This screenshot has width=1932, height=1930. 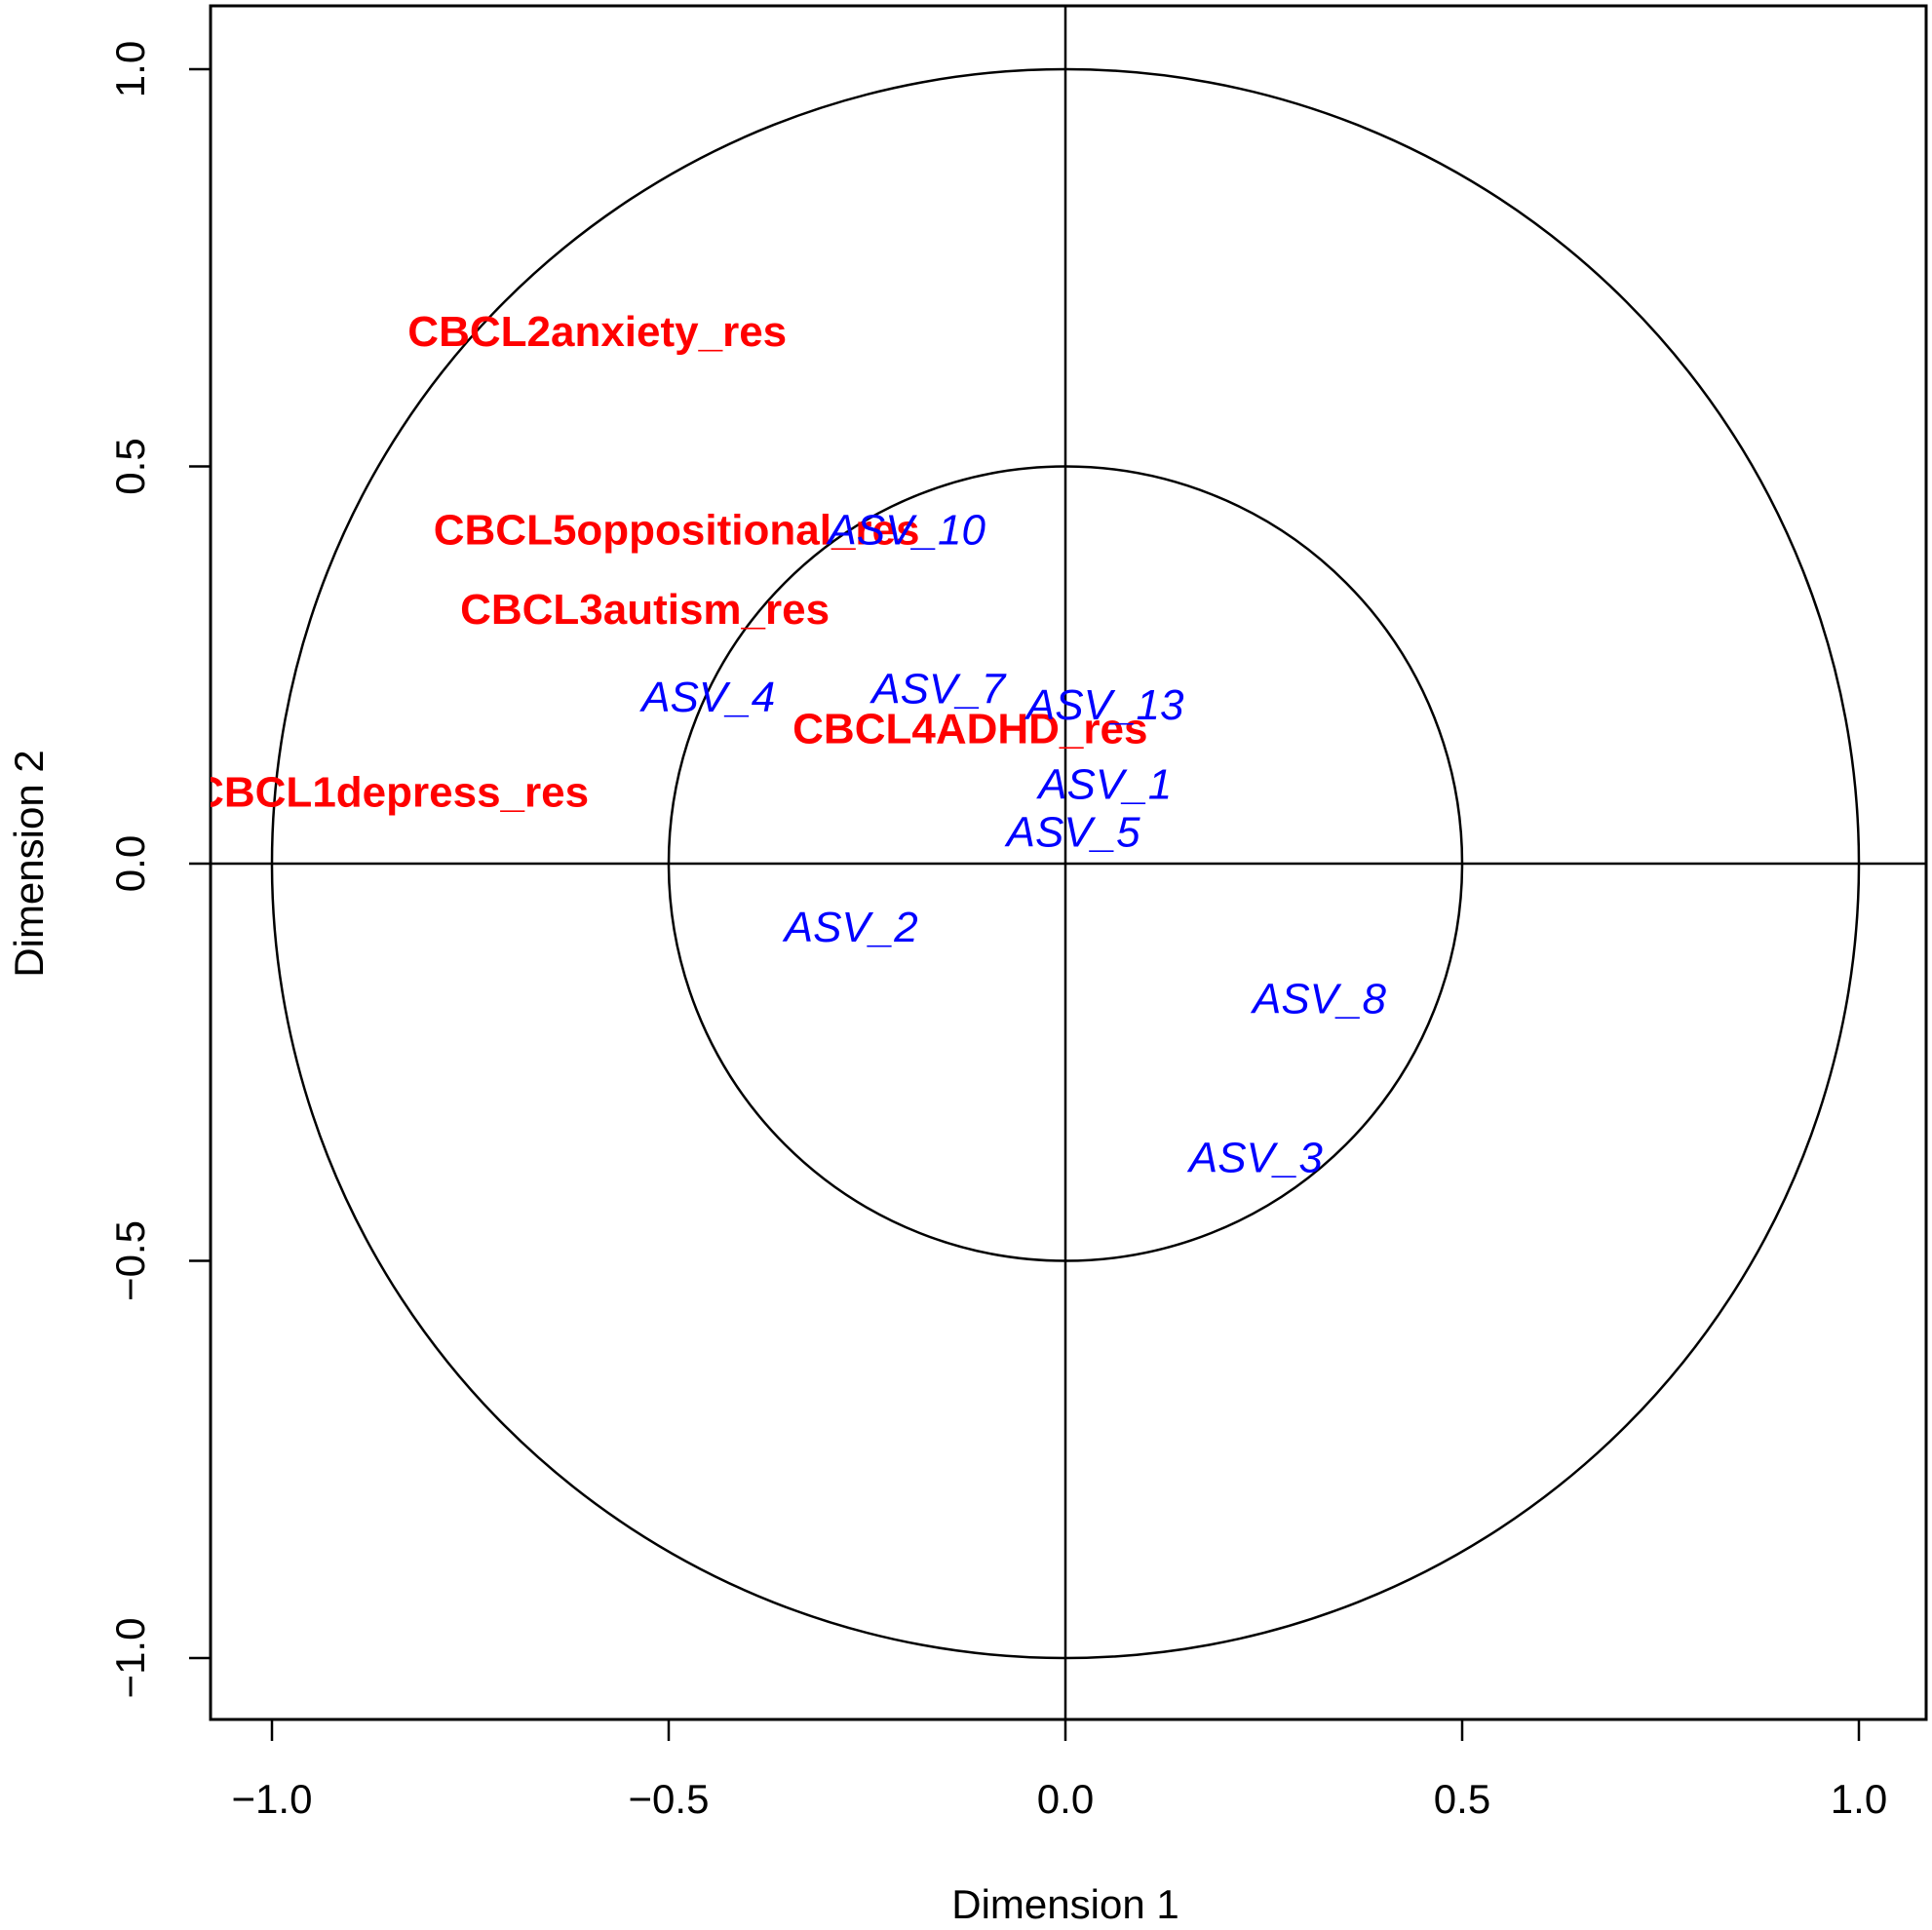 What do you see at coordinates (1462, 1799) in the screenshot?
I see `x-tick-label: 0.5` at bounding box center [1462, 1799].